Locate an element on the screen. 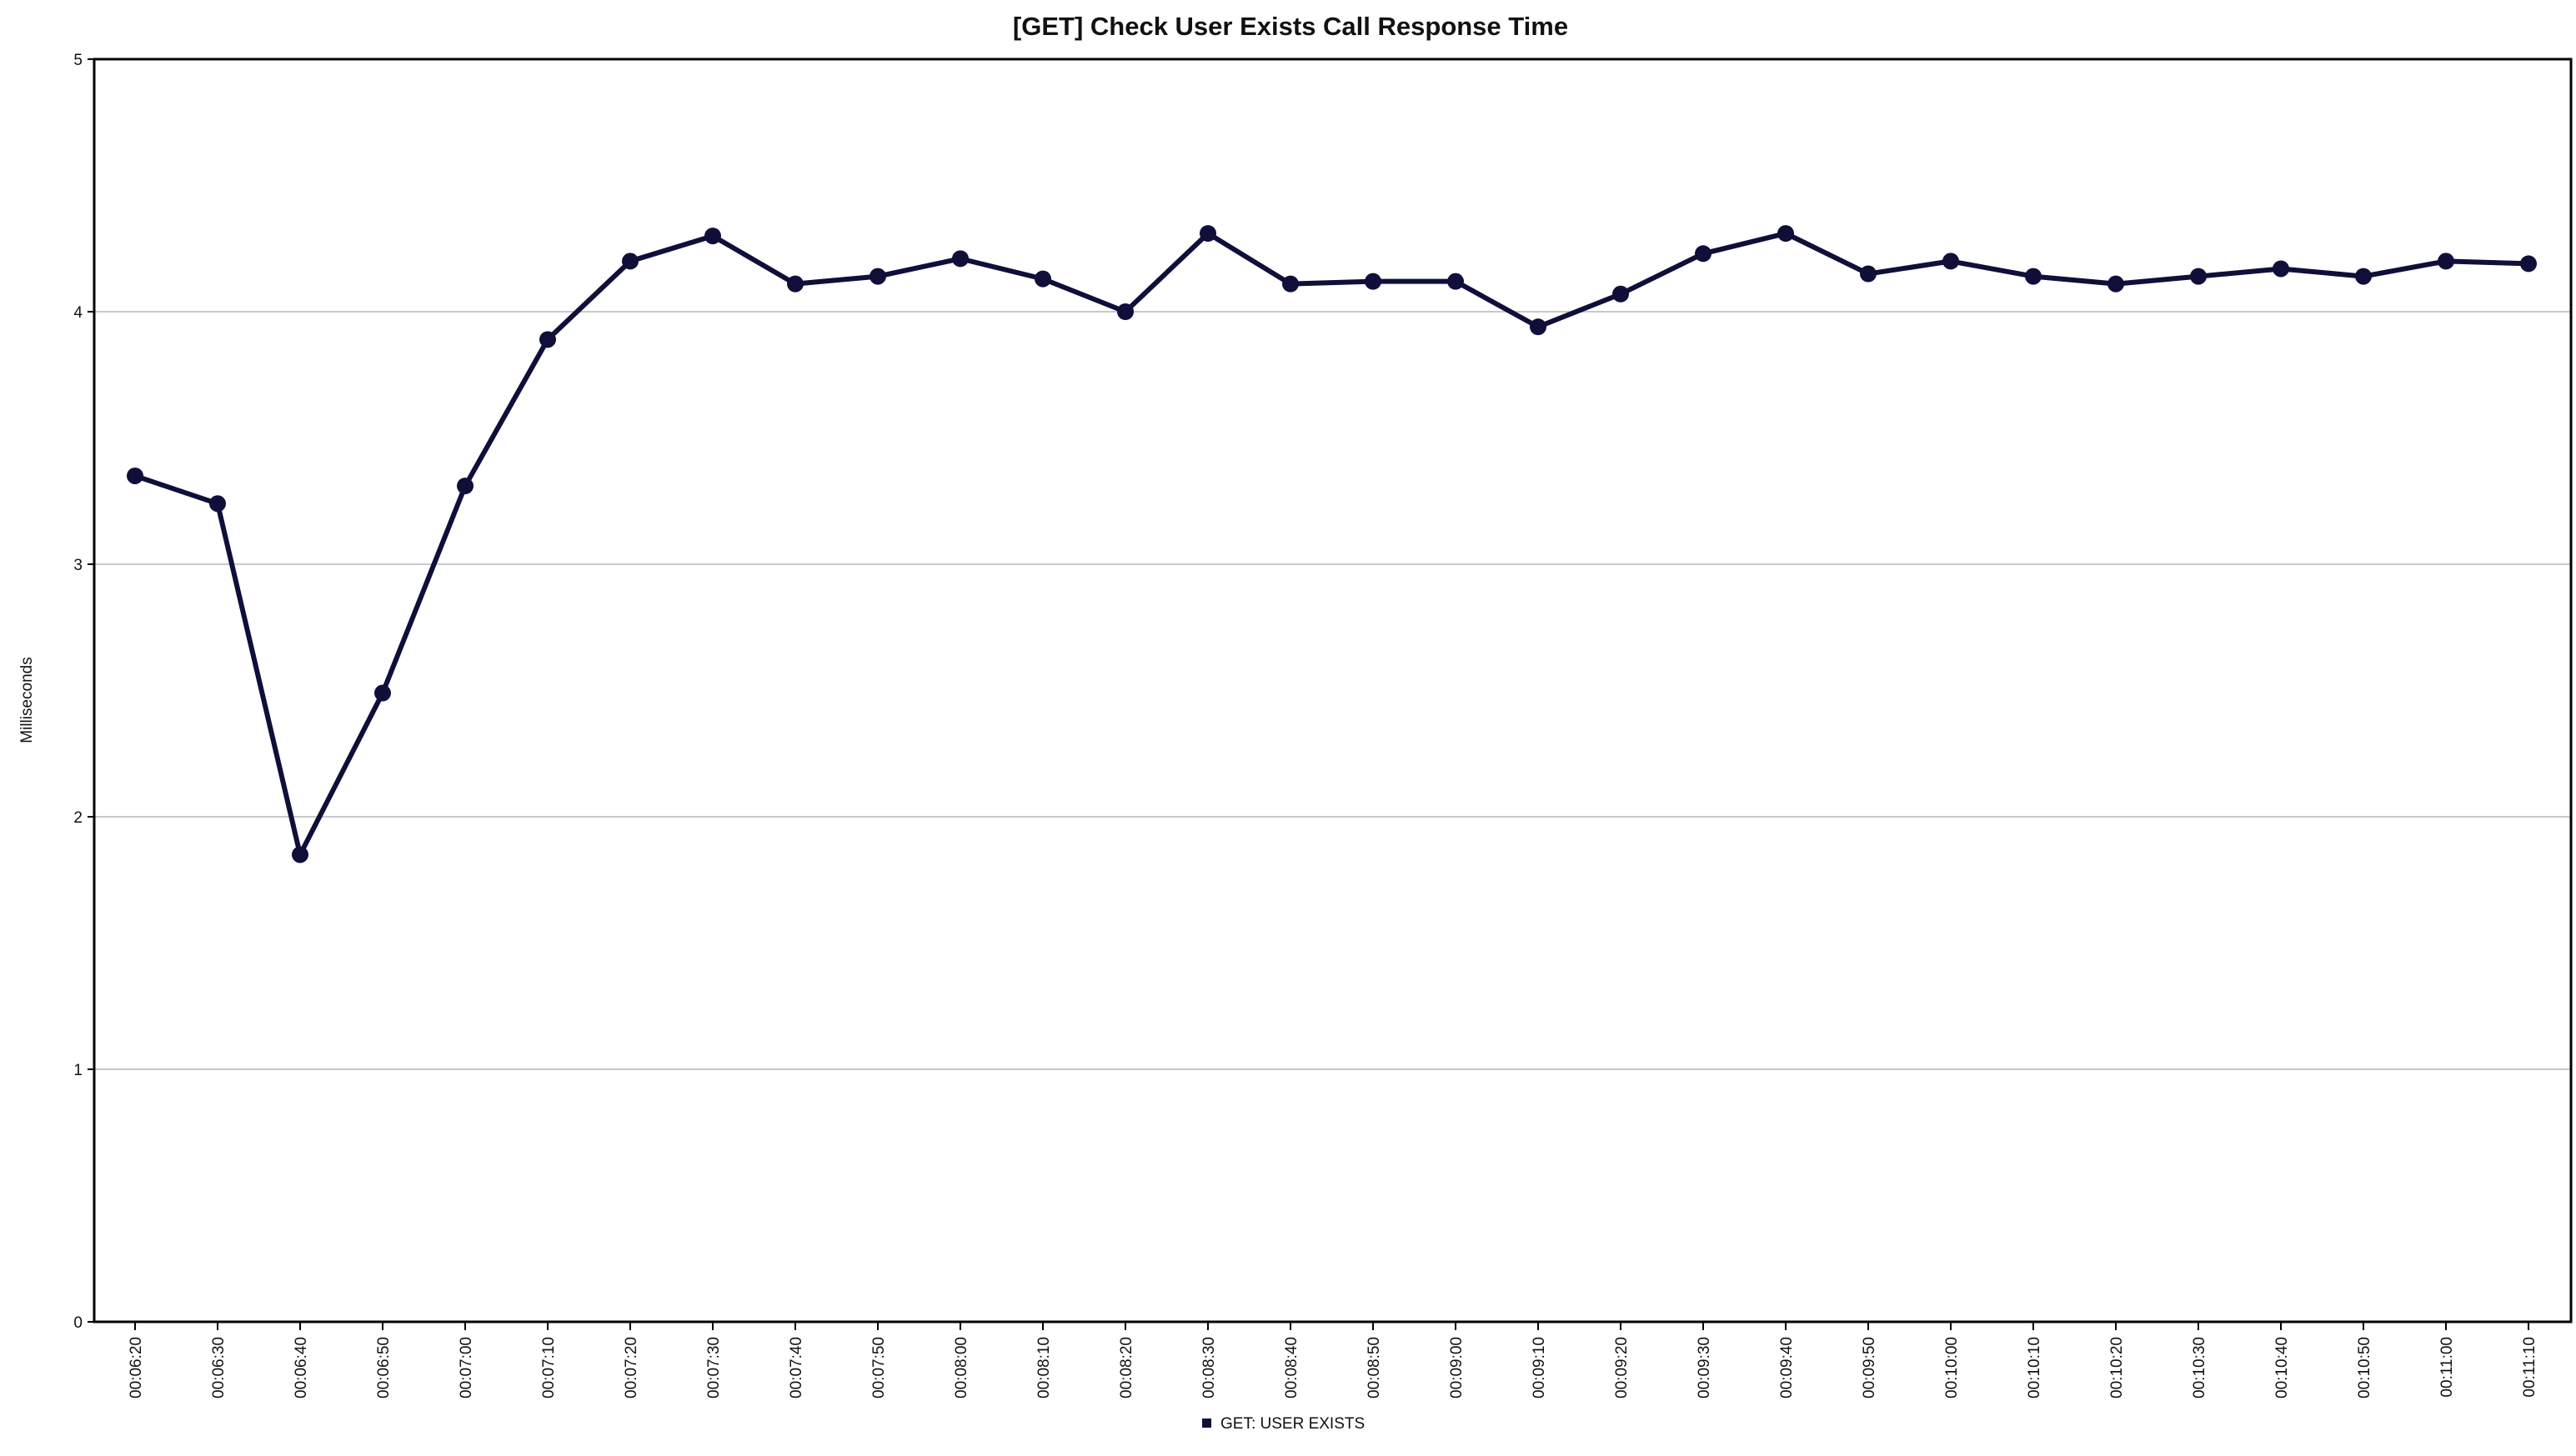  x-tick-label: 00:07:50 is located at coordinates (879, 1367).